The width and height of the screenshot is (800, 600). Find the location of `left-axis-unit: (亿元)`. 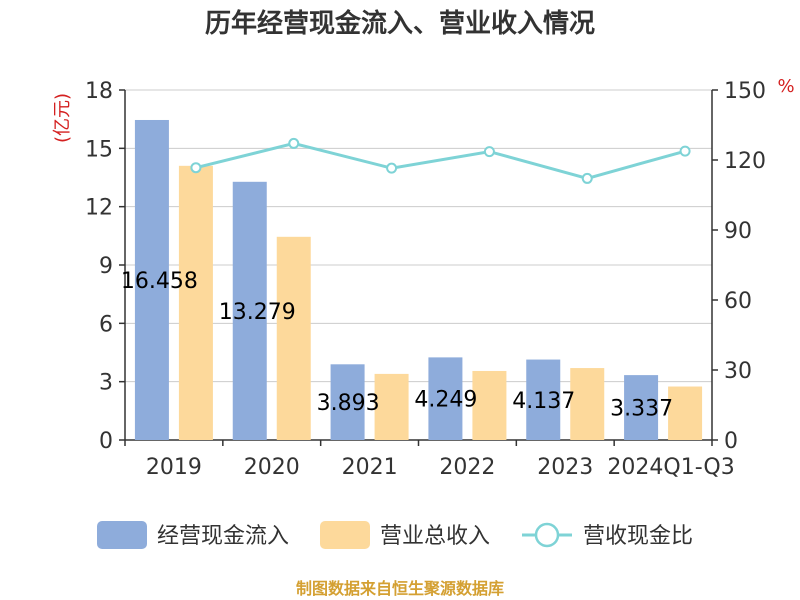

left-axis-unit: (亿元) is located at coordinates (62, 118).